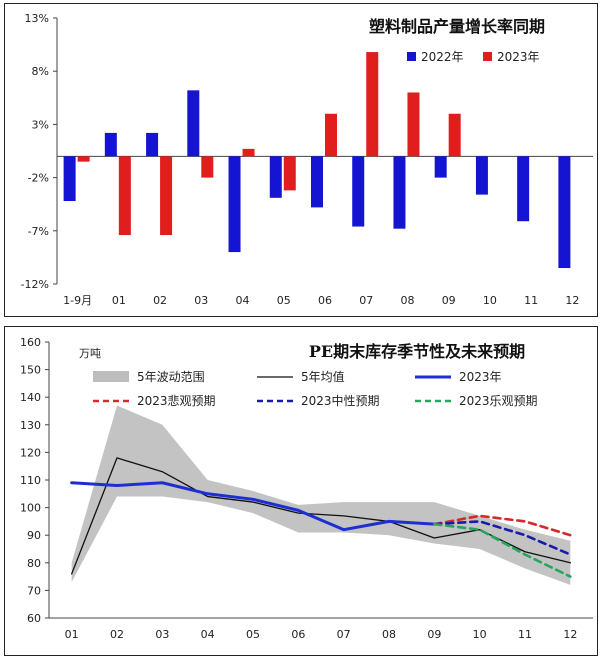 Image resolution: width=602 pixels, height=660 pixels. I want to click on legend-label-4: 2023中性预期, so click(340, 400).